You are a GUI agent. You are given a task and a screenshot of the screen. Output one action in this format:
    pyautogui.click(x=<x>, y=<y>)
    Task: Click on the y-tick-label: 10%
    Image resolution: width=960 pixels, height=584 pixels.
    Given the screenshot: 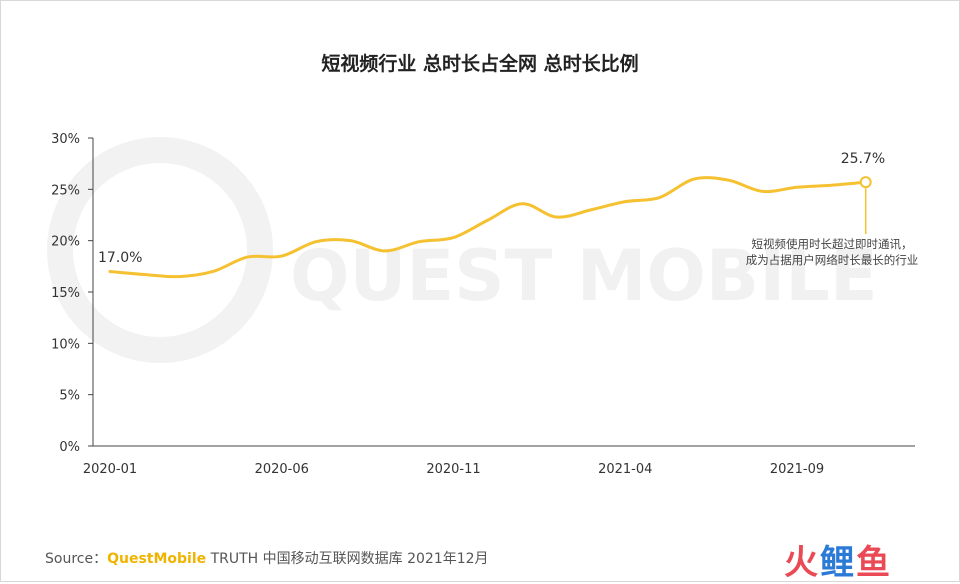 What is the action you would take?
    pyautogui.click(x=65, y=344)
    